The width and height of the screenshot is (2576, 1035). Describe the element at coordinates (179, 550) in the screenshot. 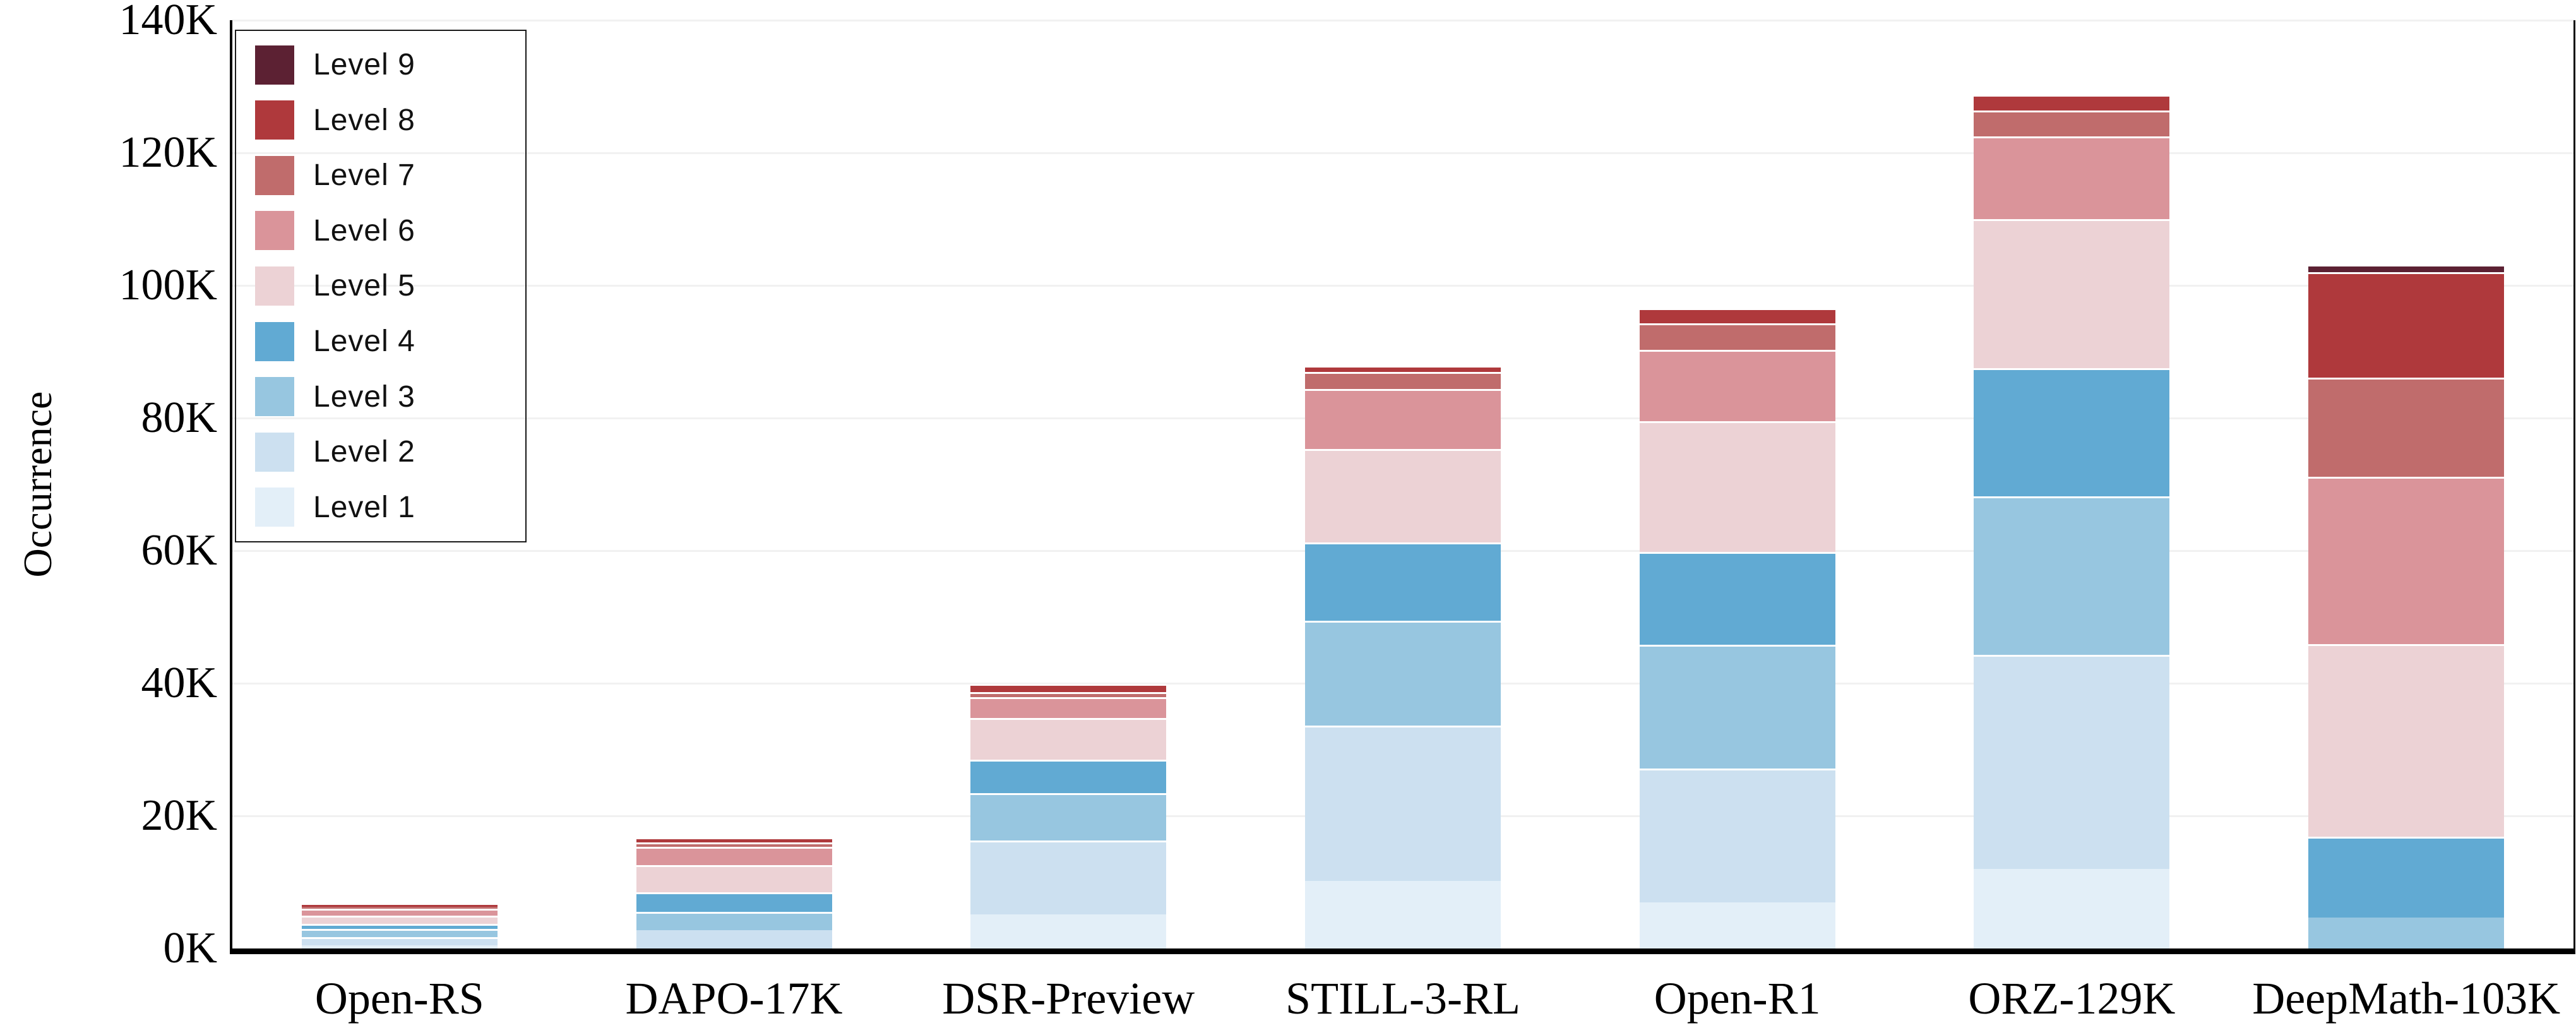

I see `y-tick-label-60K: 60K` at that location.